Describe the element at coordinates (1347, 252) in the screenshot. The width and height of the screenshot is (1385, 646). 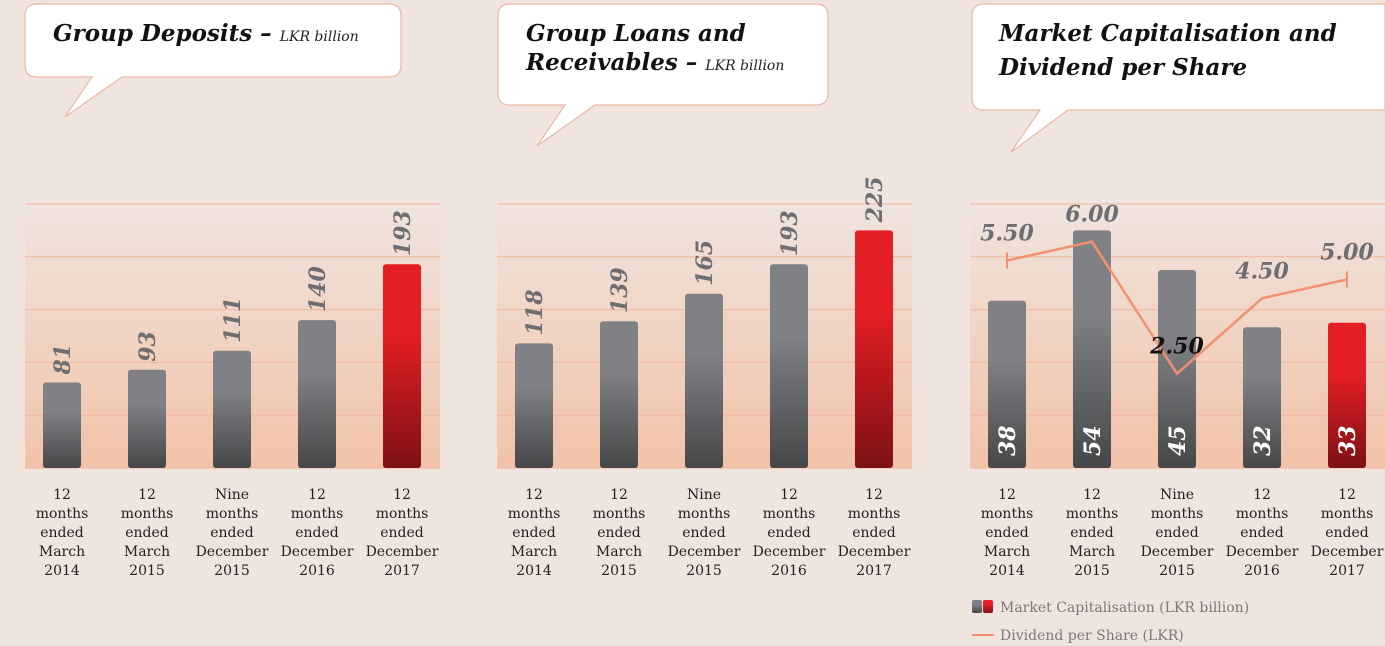
I see `line-value-label: 5.00` at that location.